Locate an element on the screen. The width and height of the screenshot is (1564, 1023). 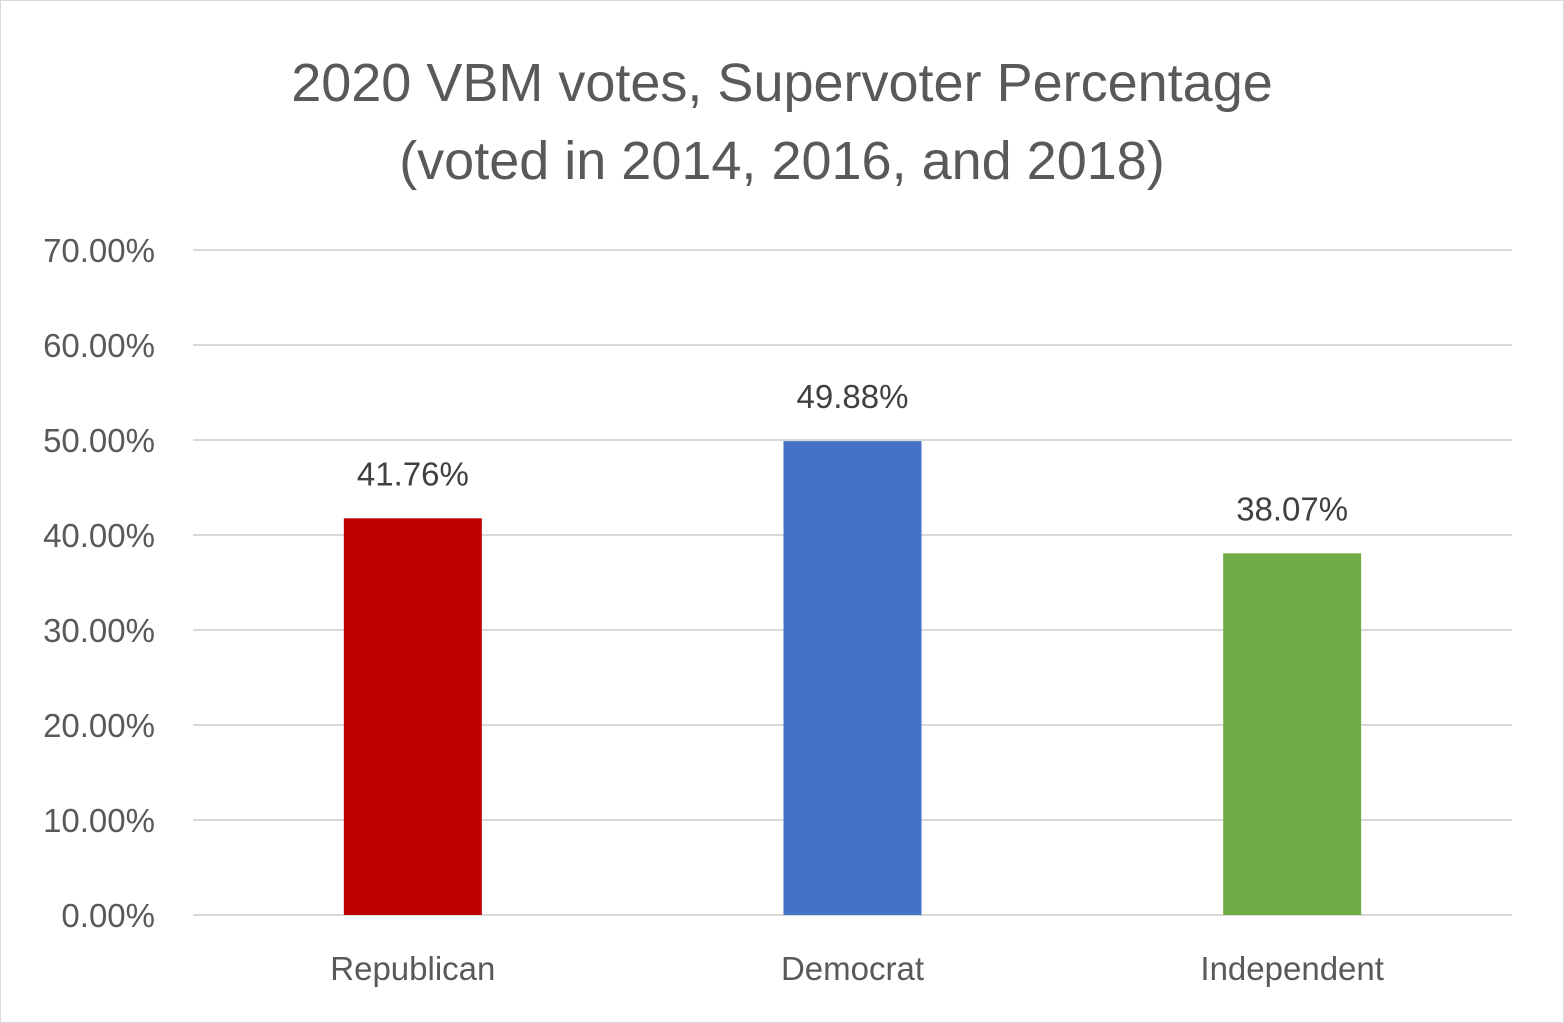
y-tick-label: 50.00% is located at coordinates (99, 440).